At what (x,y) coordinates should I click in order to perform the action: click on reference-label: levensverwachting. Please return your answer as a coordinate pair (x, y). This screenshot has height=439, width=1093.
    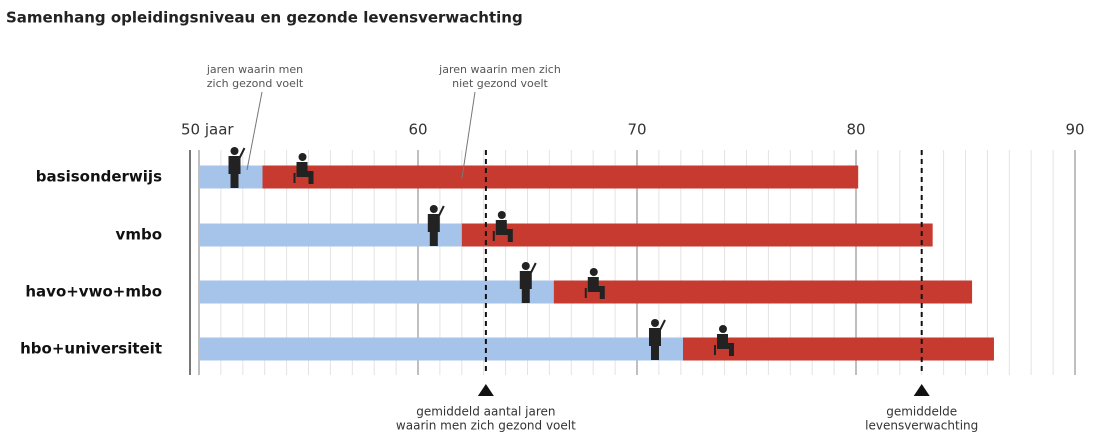
    Looking at the image, I should click on (921, 426).